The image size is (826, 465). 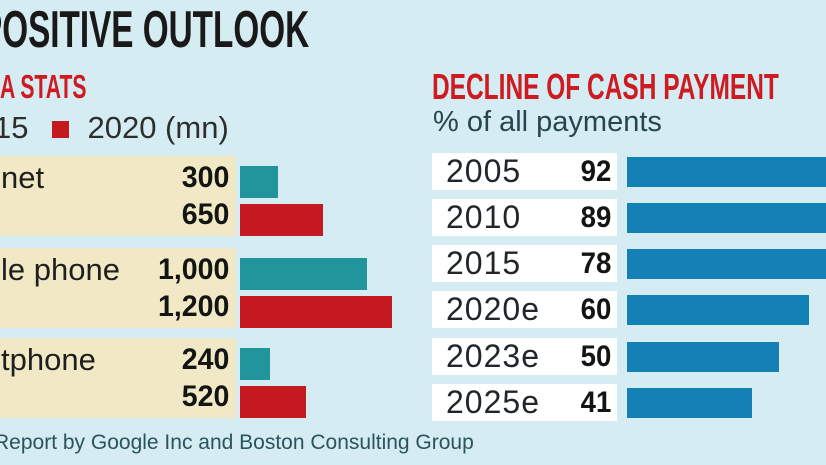 I want to click on category-band: le phone 1,000 1,200, so click(x=118, y=288).